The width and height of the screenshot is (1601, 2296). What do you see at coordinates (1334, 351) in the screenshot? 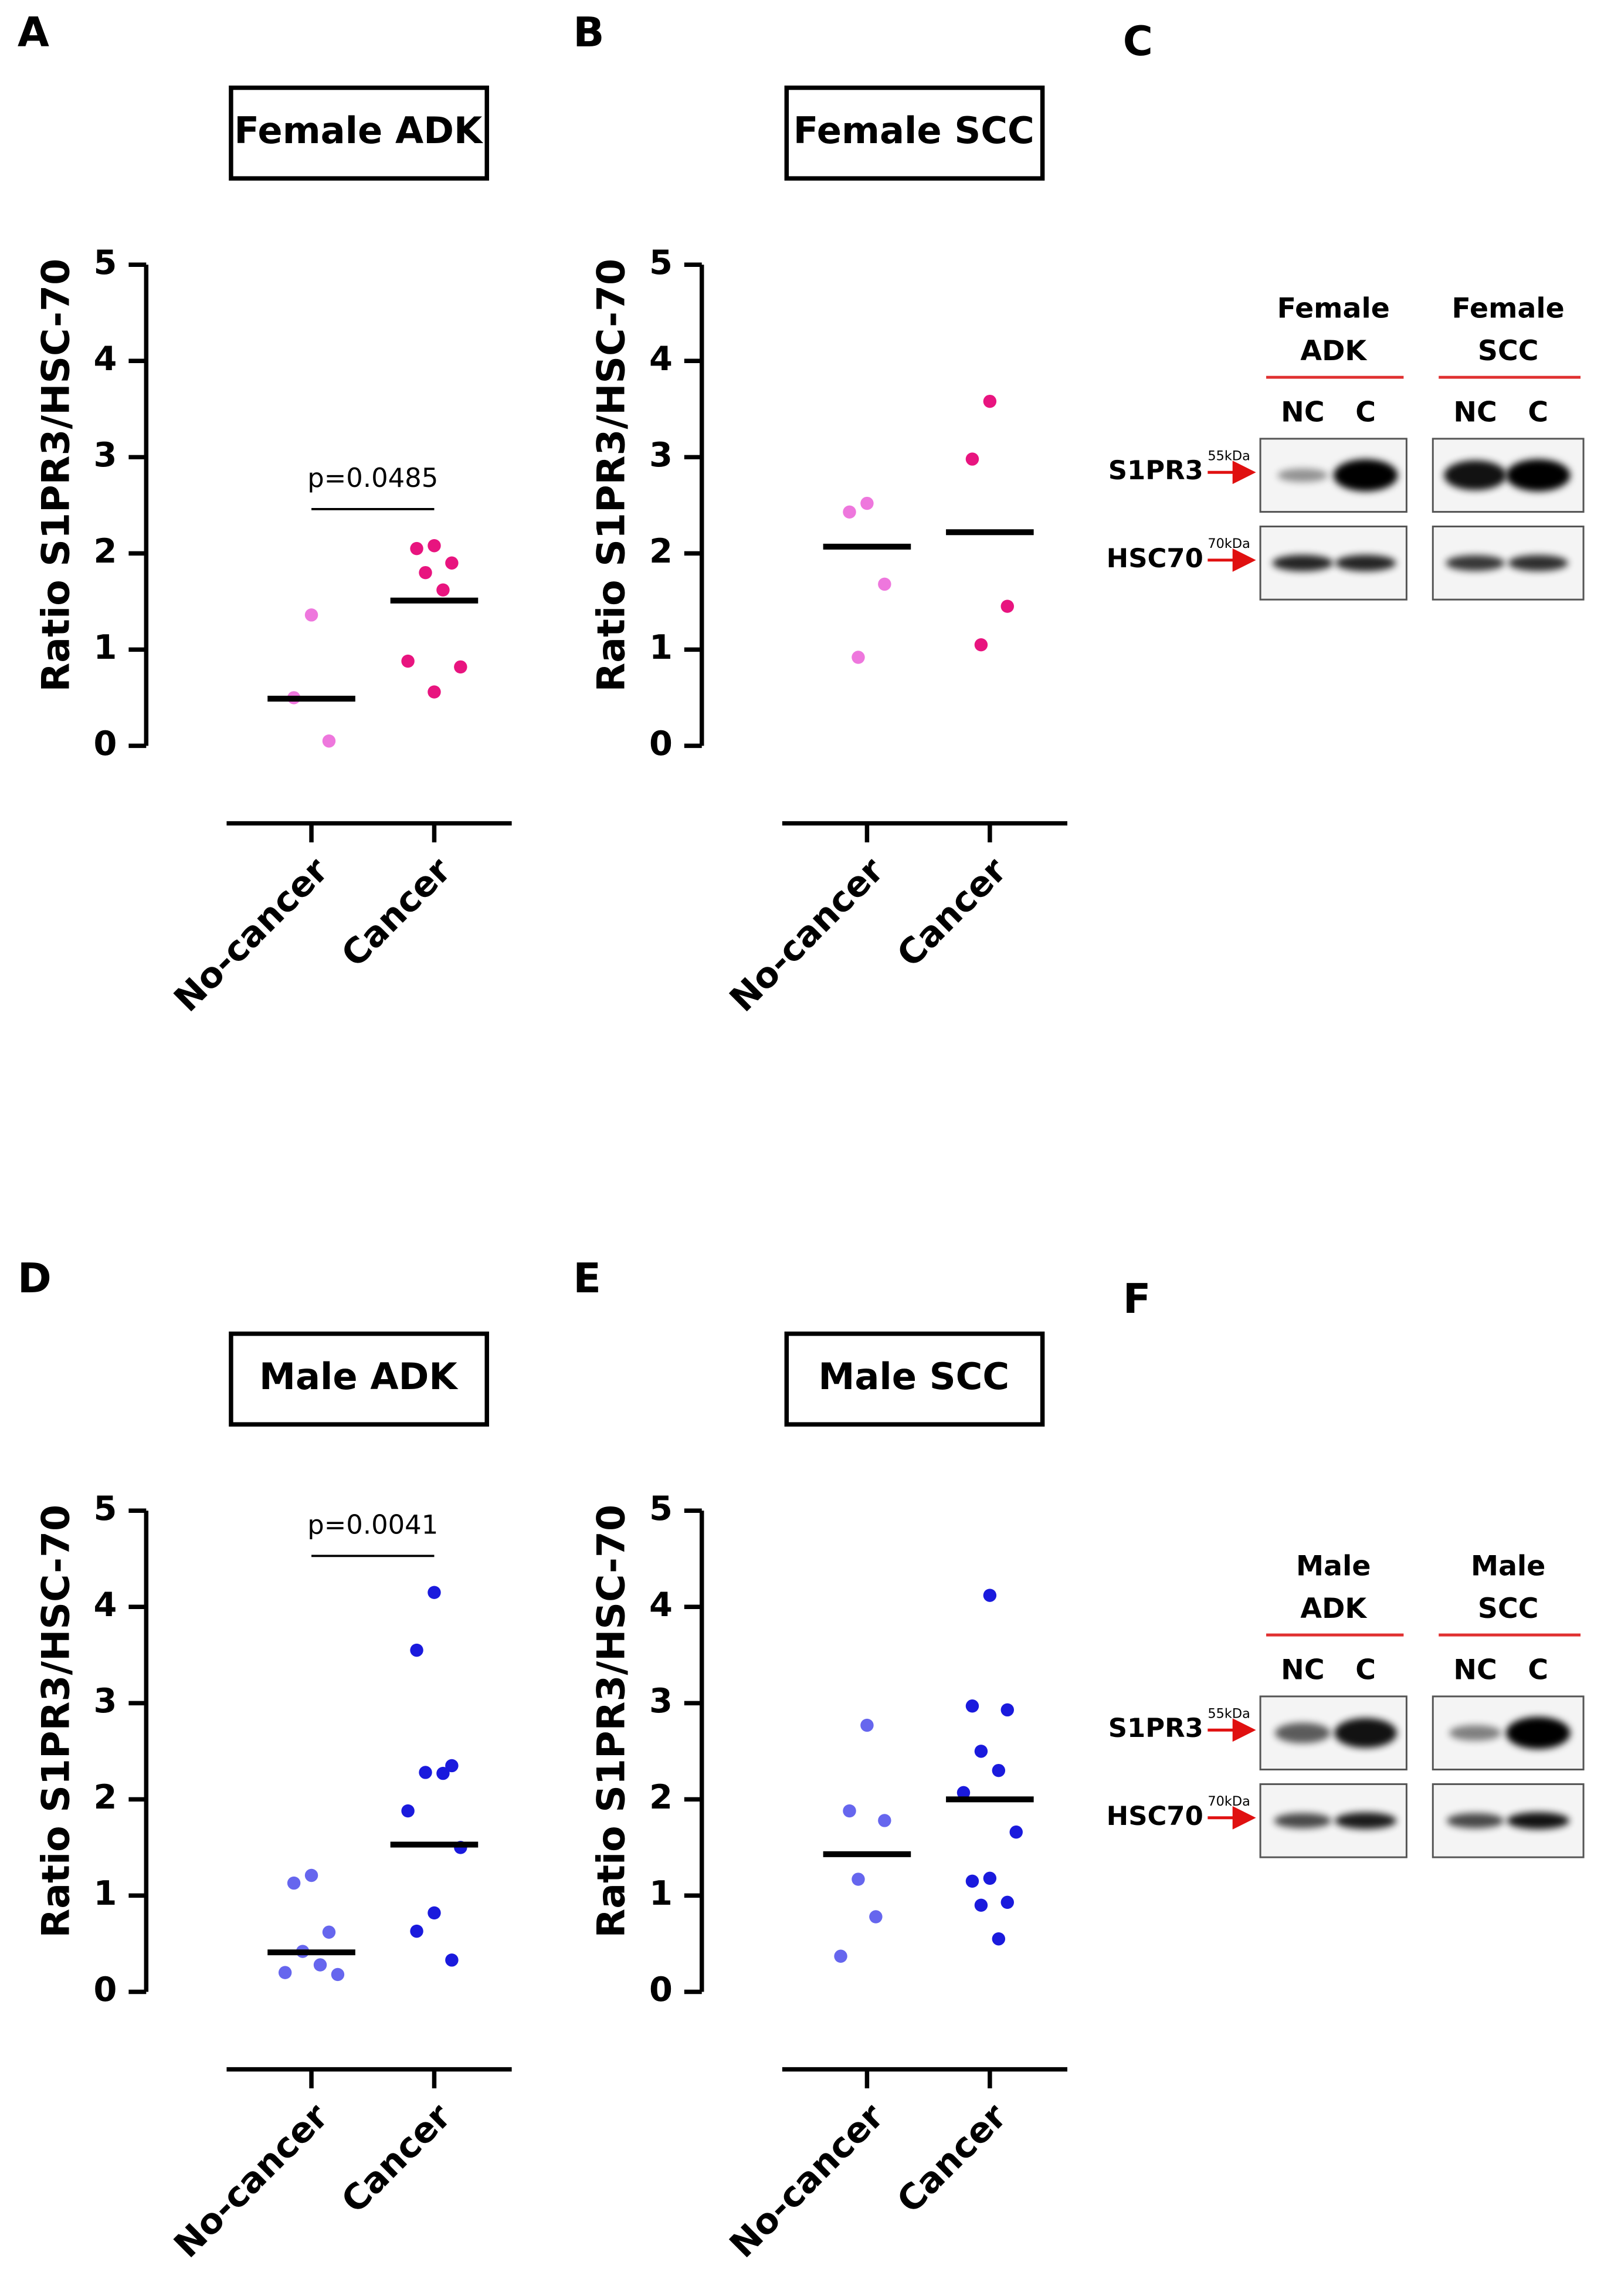
I see `blot-group-label: ADK` at bounding box center [1334, 351].